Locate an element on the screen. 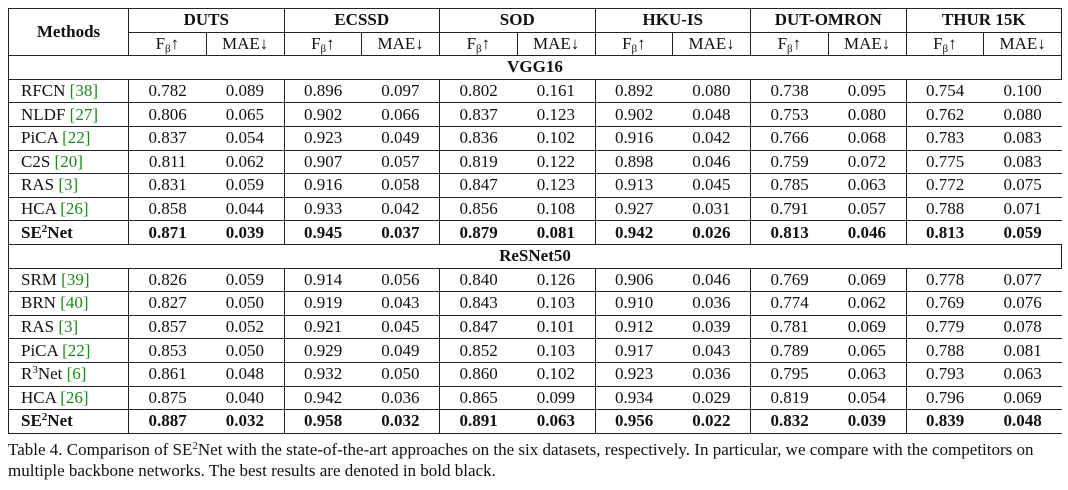  value-cell: 0.917 is located at coordinates (633, 350).